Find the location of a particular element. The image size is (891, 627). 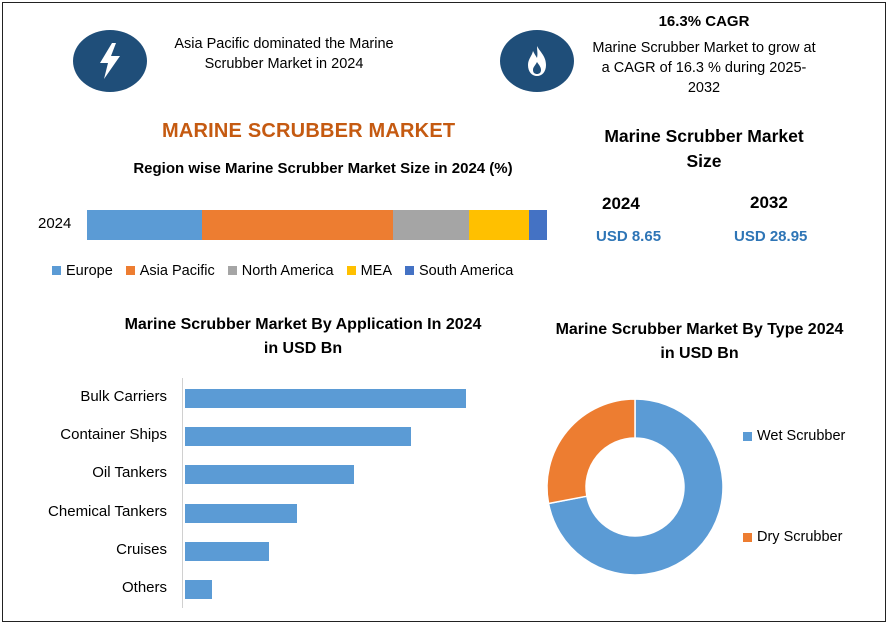

main-title: MARINE SCRUBBER MARKET is located at coordinates (309, 131).